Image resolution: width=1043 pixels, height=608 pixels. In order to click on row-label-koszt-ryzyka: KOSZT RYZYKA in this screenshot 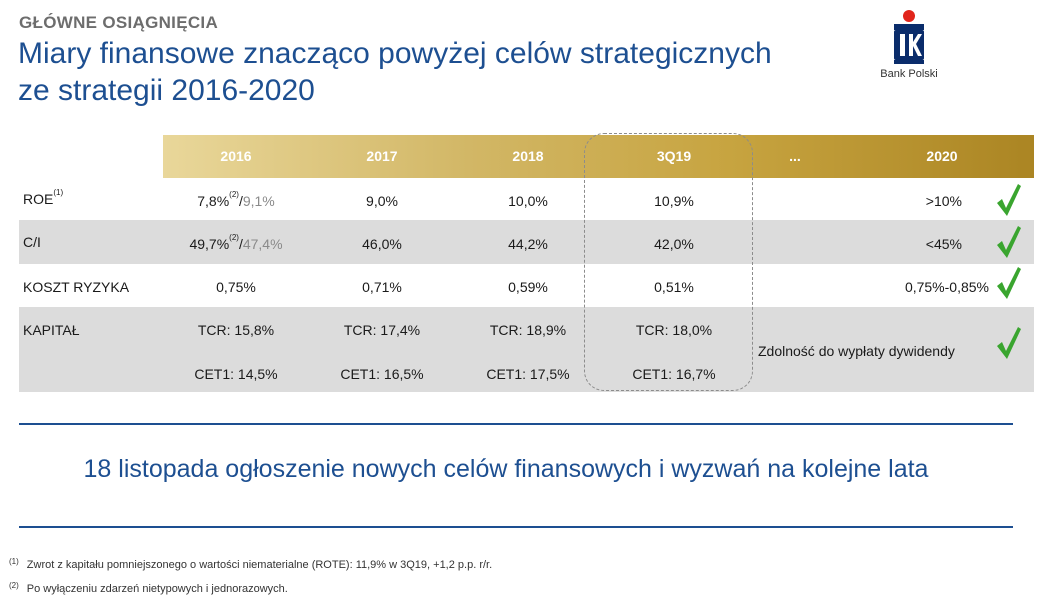, I will do `click(76, 287)`.